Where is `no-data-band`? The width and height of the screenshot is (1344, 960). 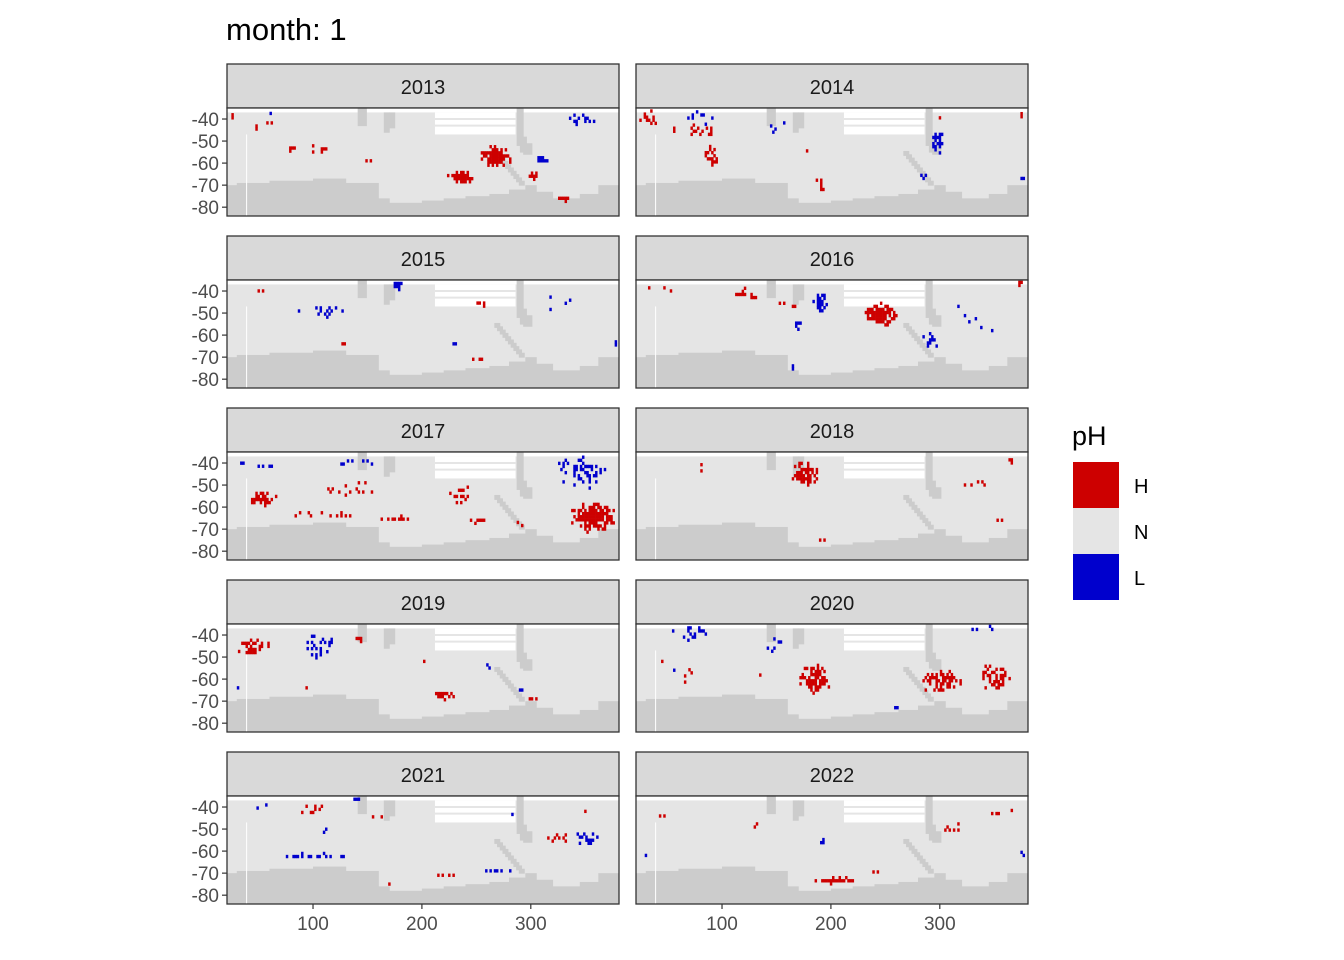 no-data-band is located at coordinates (475, 295).